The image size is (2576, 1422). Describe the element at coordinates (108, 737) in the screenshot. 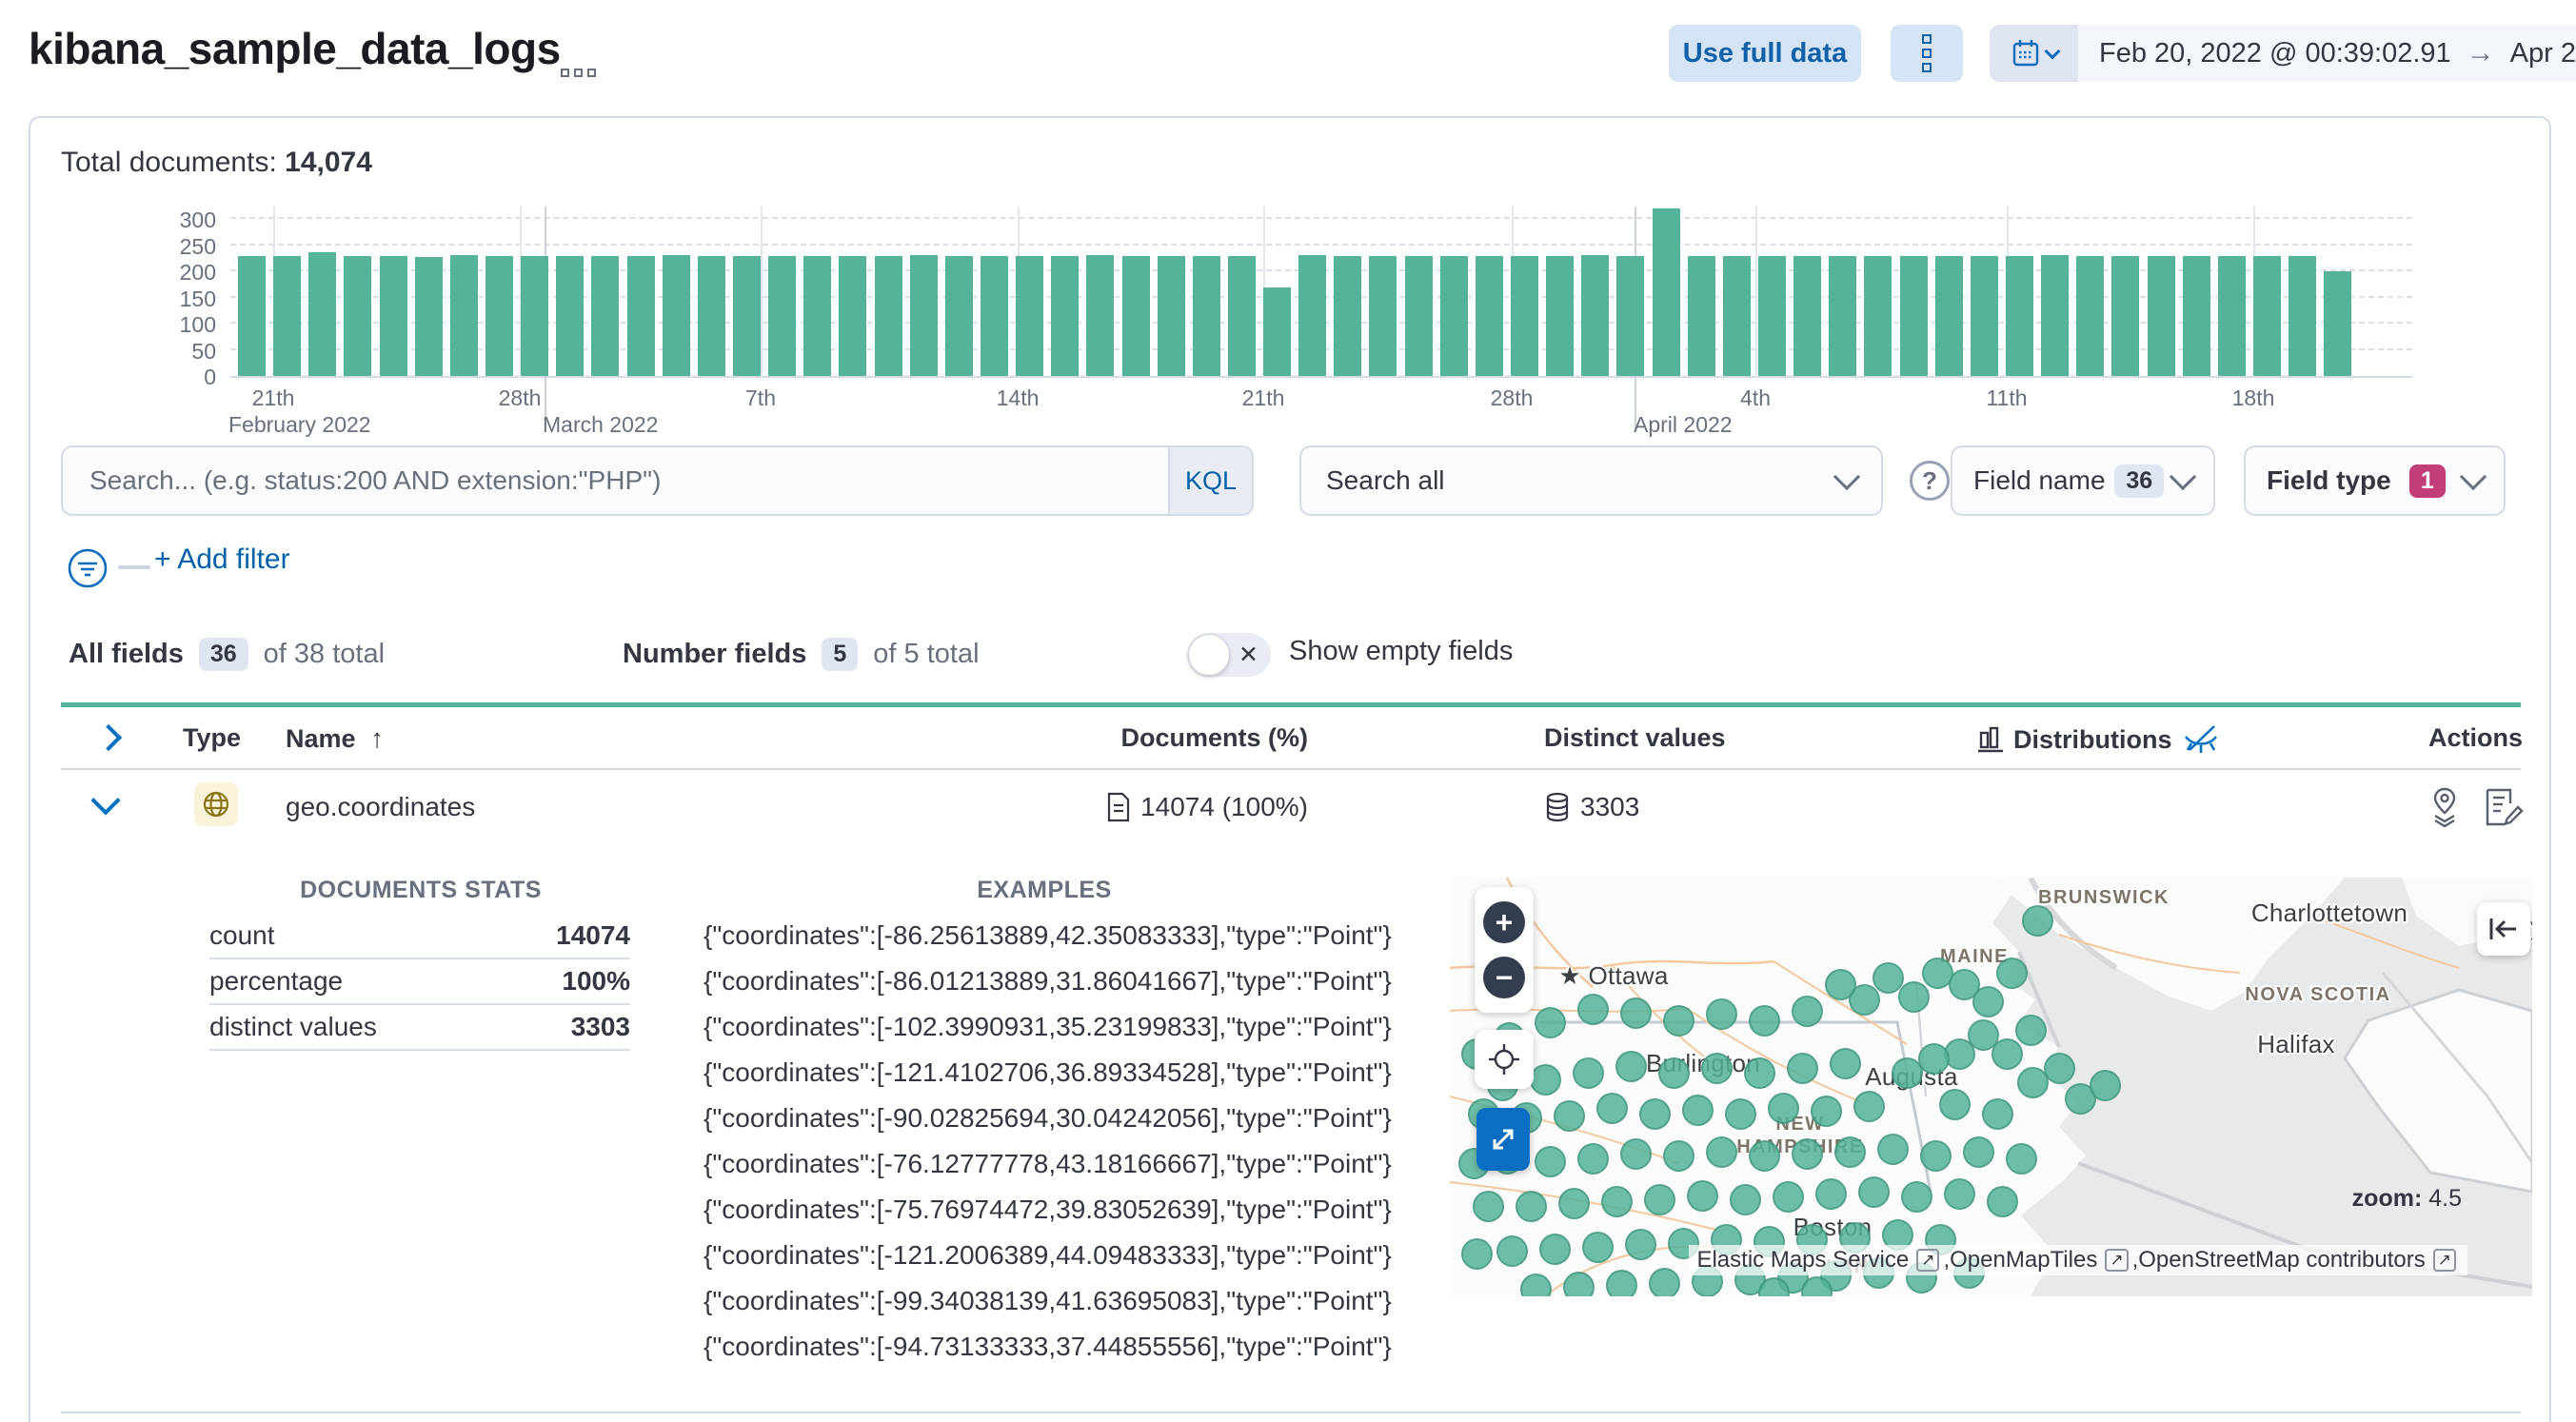

I see `expand-all-icon` at that location.